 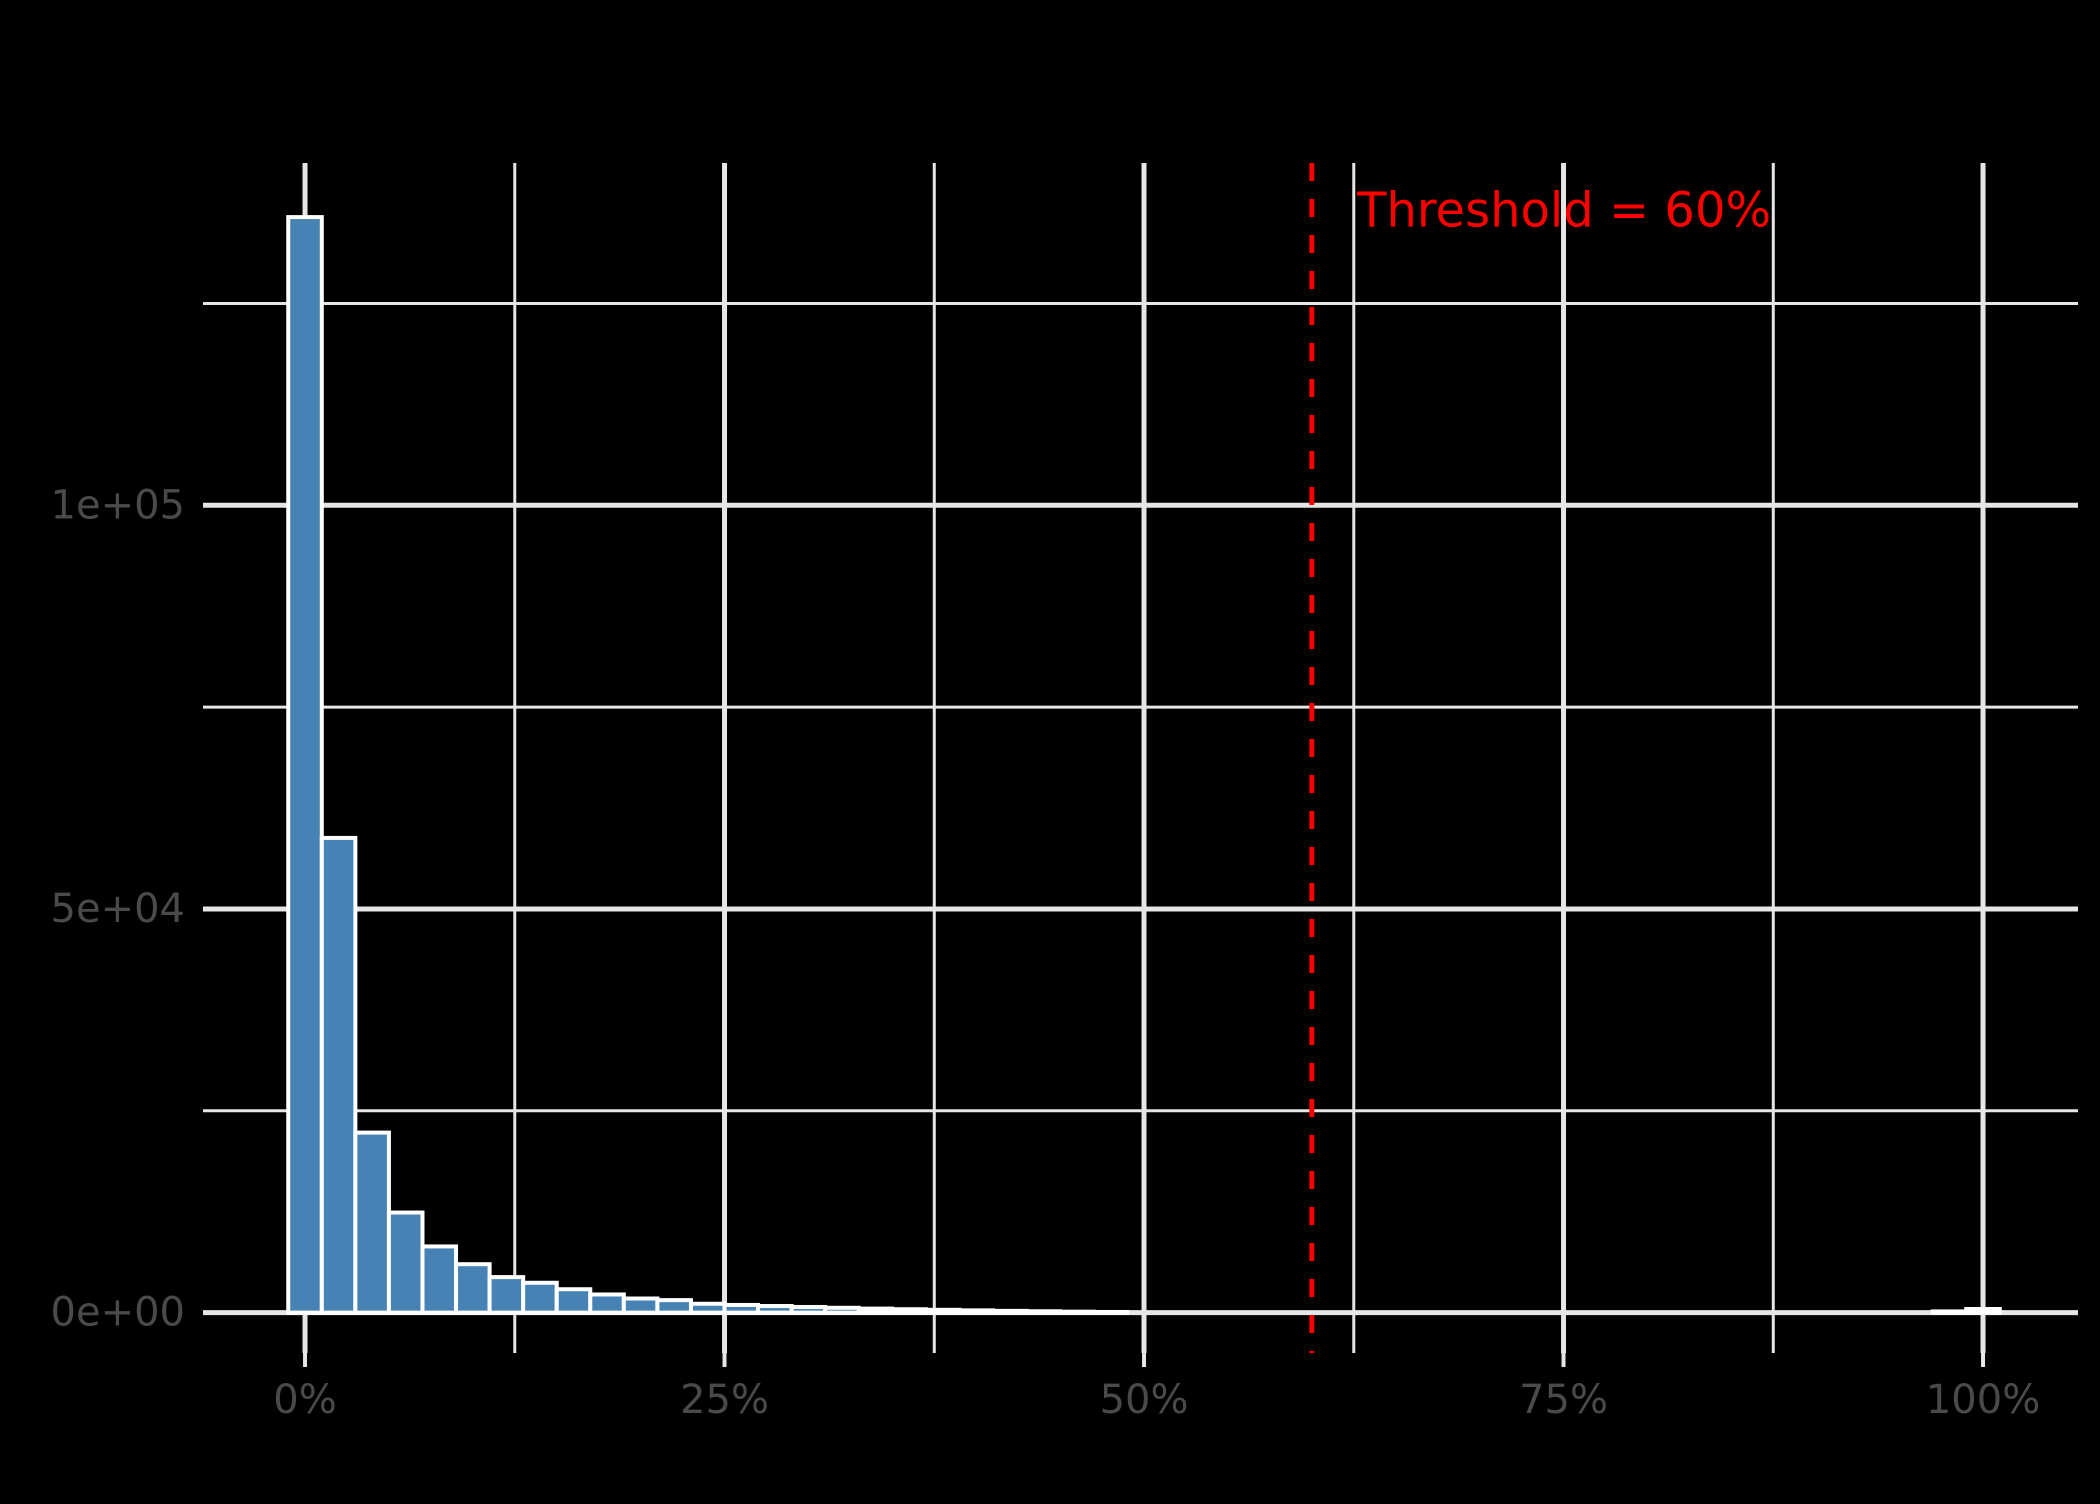 What do you see at coordinates (118, 1313) in the screenshot?
I see `y-axis-tick-label: 0e+00` at bounding box center [118, 1313].